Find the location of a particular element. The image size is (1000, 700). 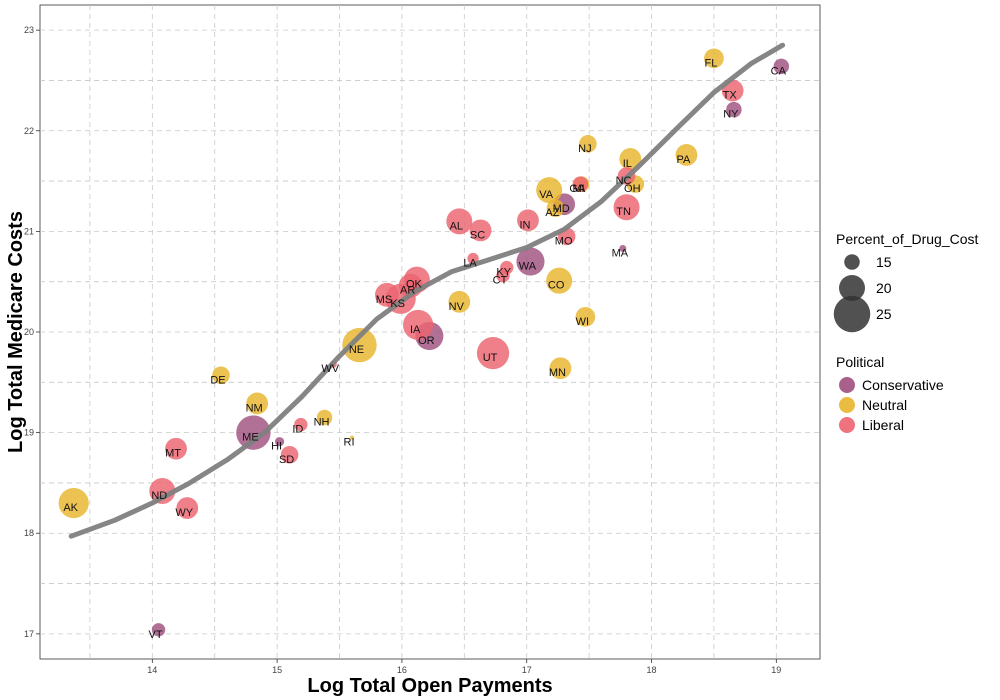

state-label-ma: MA is located at coordinates (620, 253).